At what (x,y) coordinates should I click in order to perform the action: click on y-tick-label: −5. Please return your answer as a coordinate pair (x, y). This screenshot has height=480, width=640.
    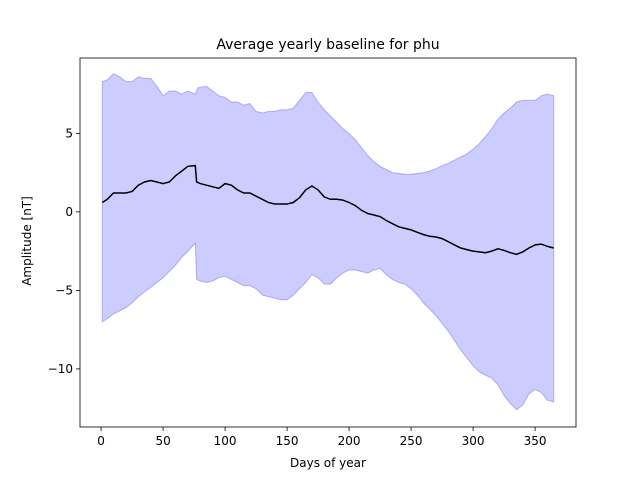
    Looking at the image, I should click on (64, 290).